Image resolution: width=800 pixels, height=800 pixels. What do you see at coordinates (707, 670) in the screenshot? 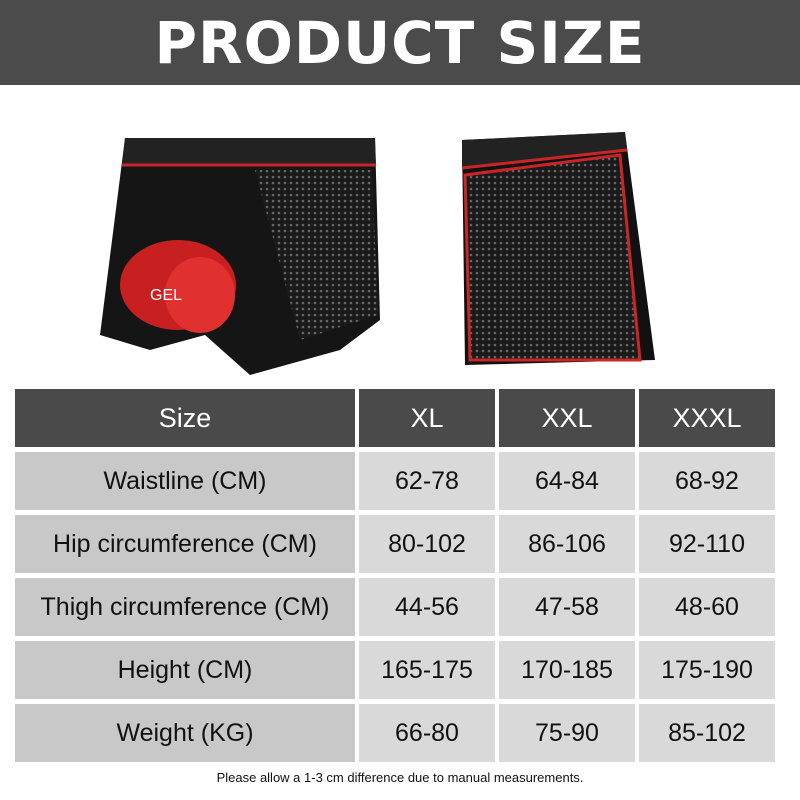
I see `cell-value: 175-190` at bounding box center [707, 670].